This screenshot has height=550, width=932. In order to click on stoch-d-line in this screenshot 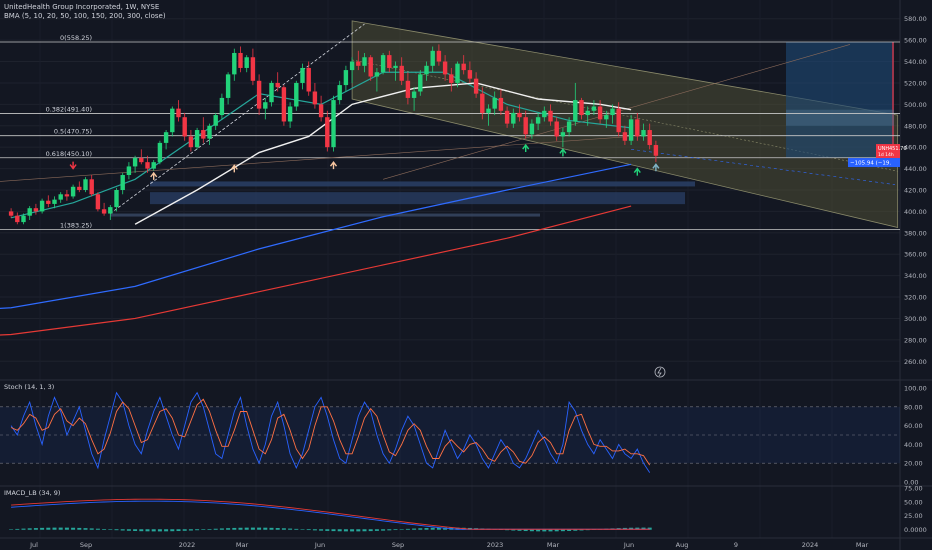, I will do `click(330, 432)`.